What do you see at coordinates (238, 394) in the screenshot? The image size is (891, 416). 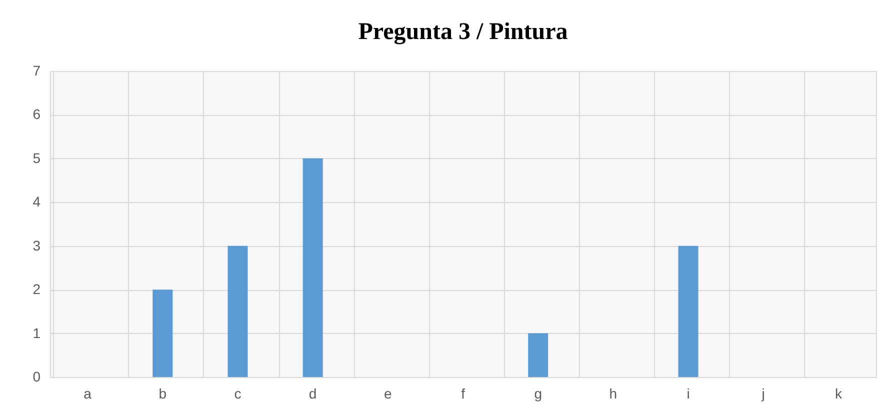 I see `x-tick-label: c` at bounding box center [238, 394].